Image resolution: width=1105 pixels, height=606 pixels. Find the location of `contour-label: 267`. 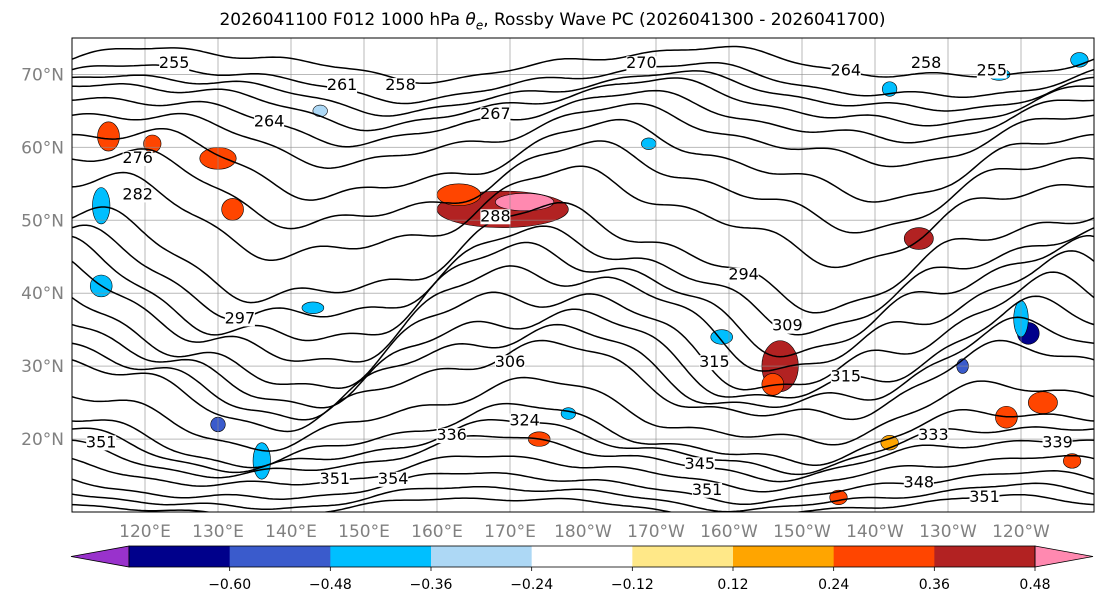

contour-label: 267 is located at coordinates (495, 113).